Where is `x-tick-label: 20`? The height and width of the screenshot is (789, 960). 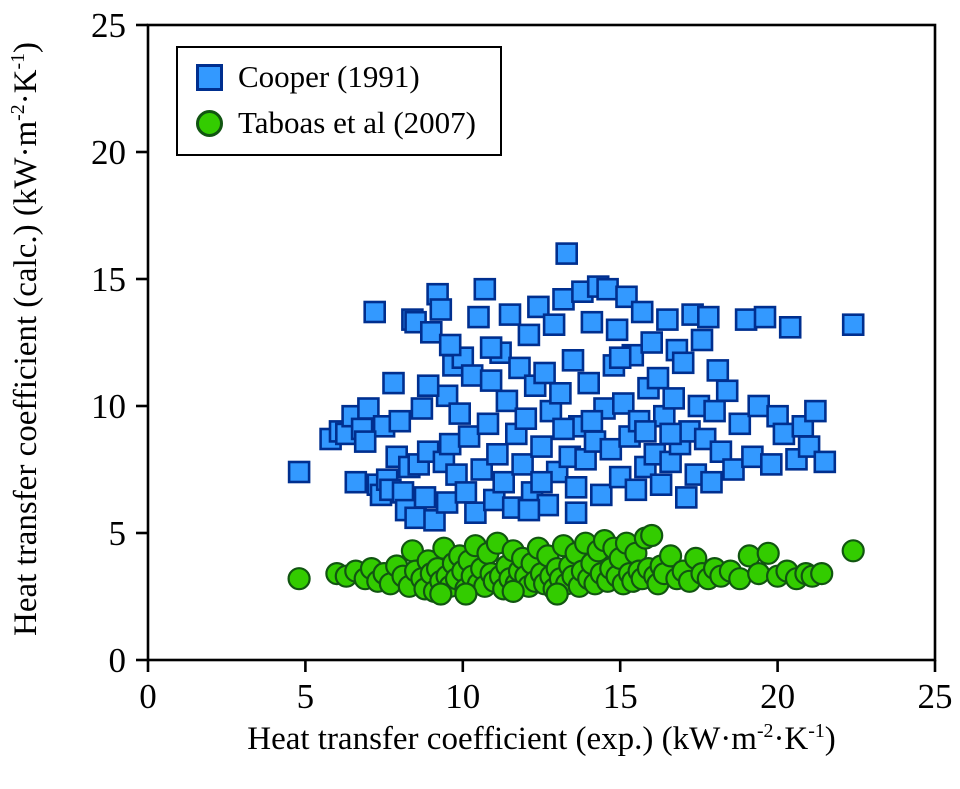
x-tick-label: 20 is located at coordinates (777, 696).